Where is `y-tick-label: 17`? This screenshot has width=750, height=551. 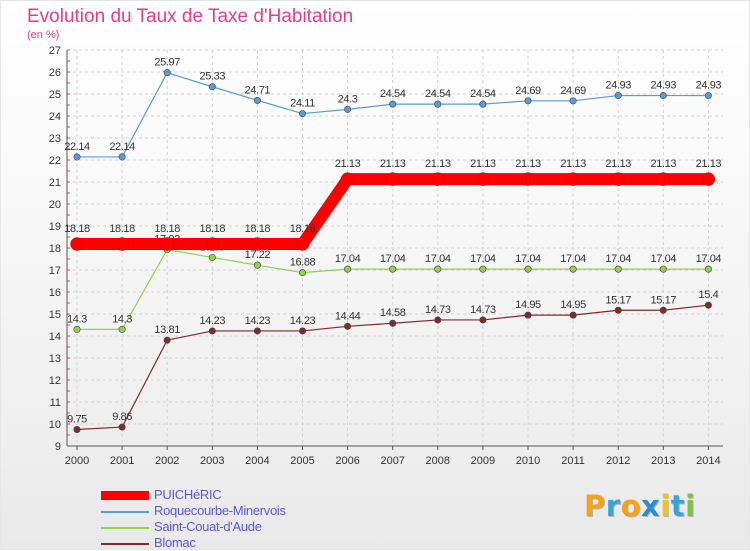 y-tick-label: 17 is located at coordinates (55, 271).